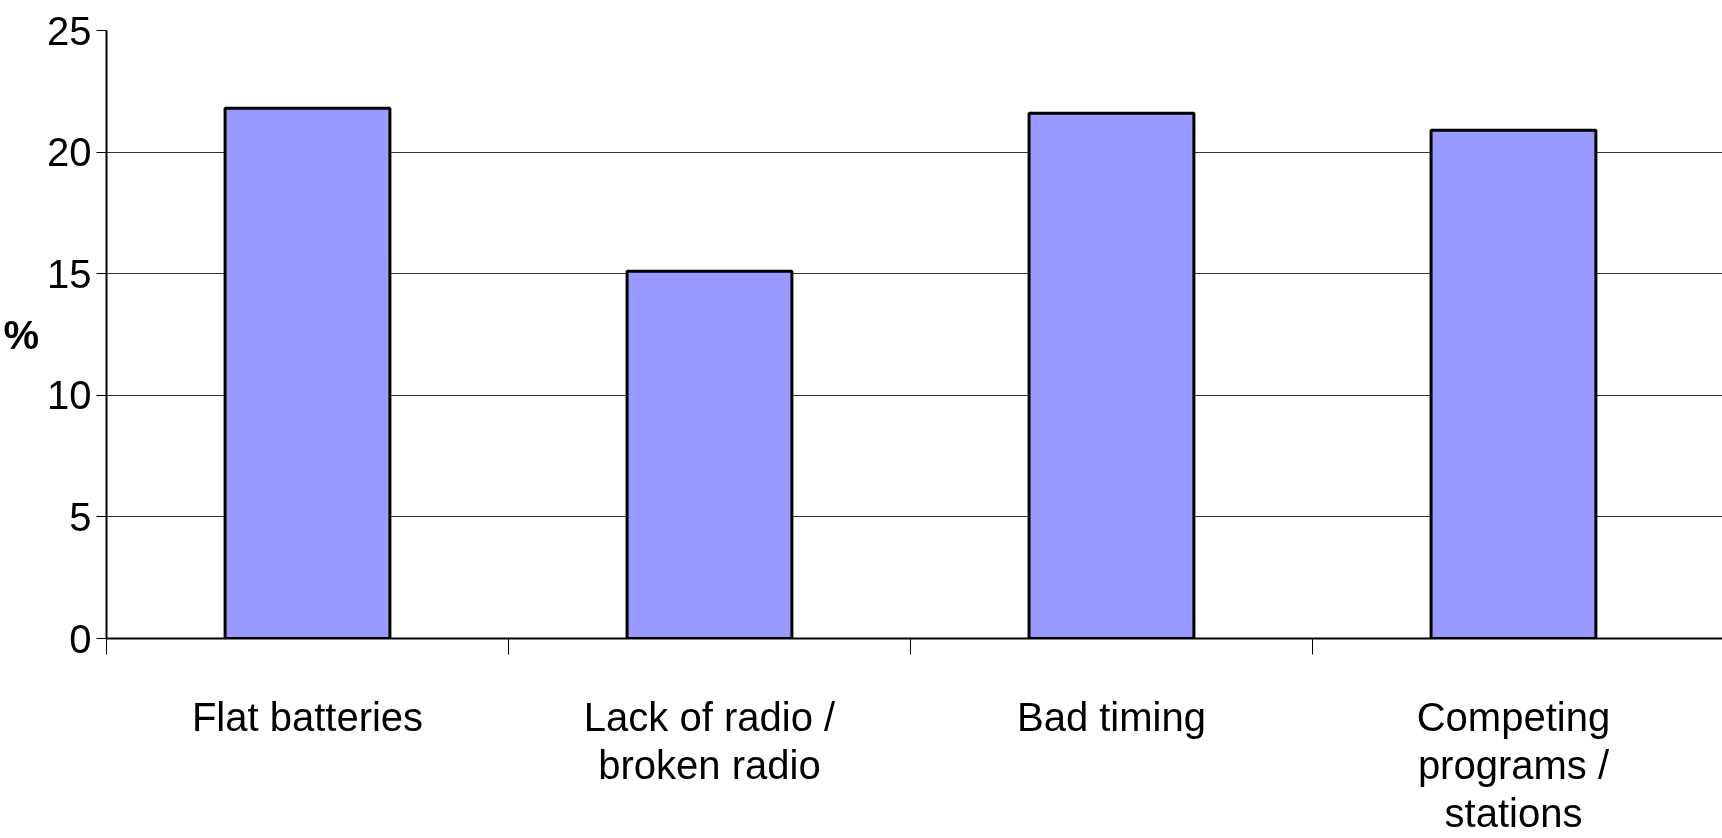 The image size is (1722, 838). Describe the element at coordinates (80, 638) in the screenshot. I see `y-tick-label: 0` at that location.